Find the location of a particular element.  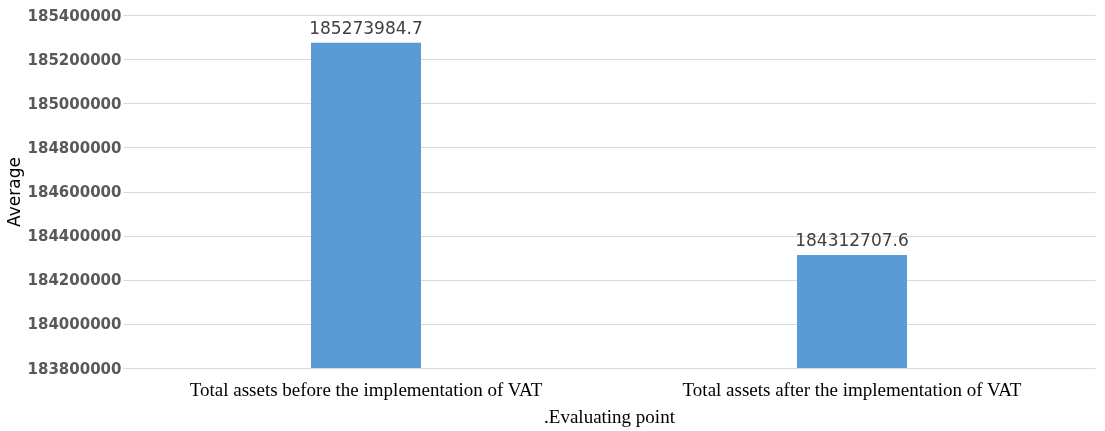

y-tick-label: 184400000 is located at coordinates (74, 236).